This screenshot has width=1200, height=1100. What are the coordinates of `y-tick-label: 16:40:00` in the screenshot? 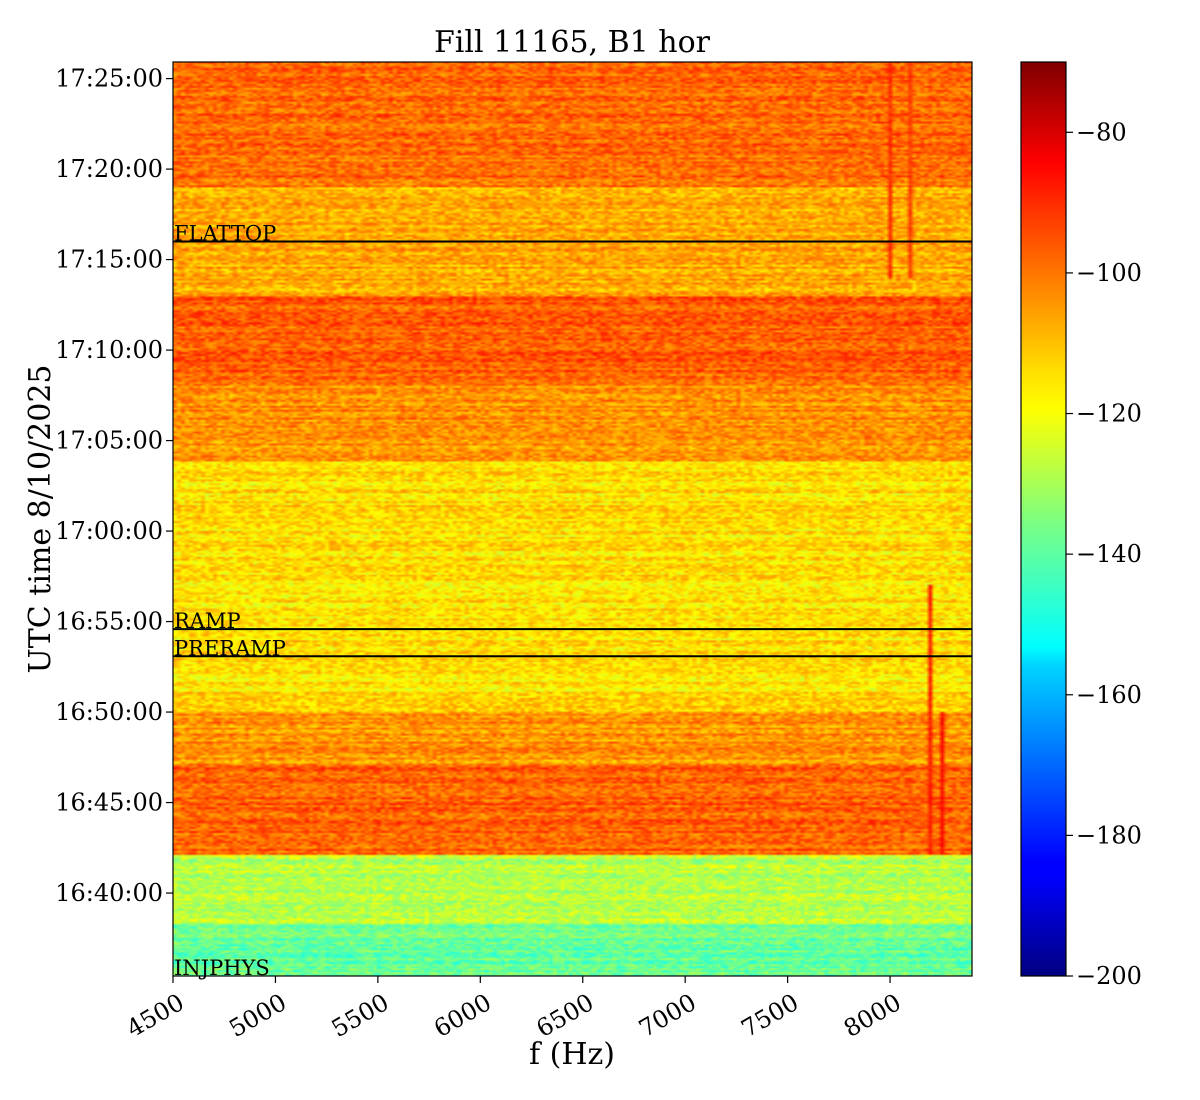 It's located at (109, 893).